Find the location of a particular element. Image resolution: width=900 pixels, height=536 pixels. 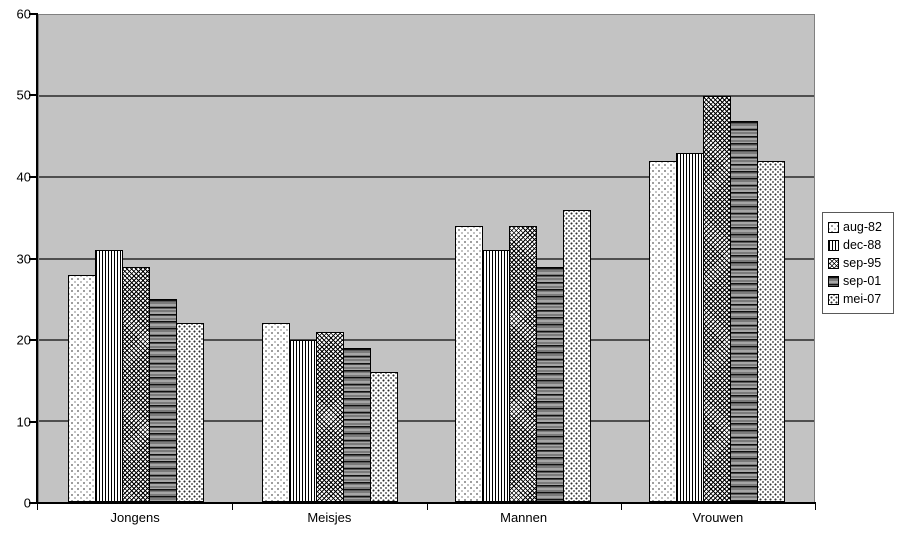

bar-mei-07-vrouwen is located at coordinates (771, 331).